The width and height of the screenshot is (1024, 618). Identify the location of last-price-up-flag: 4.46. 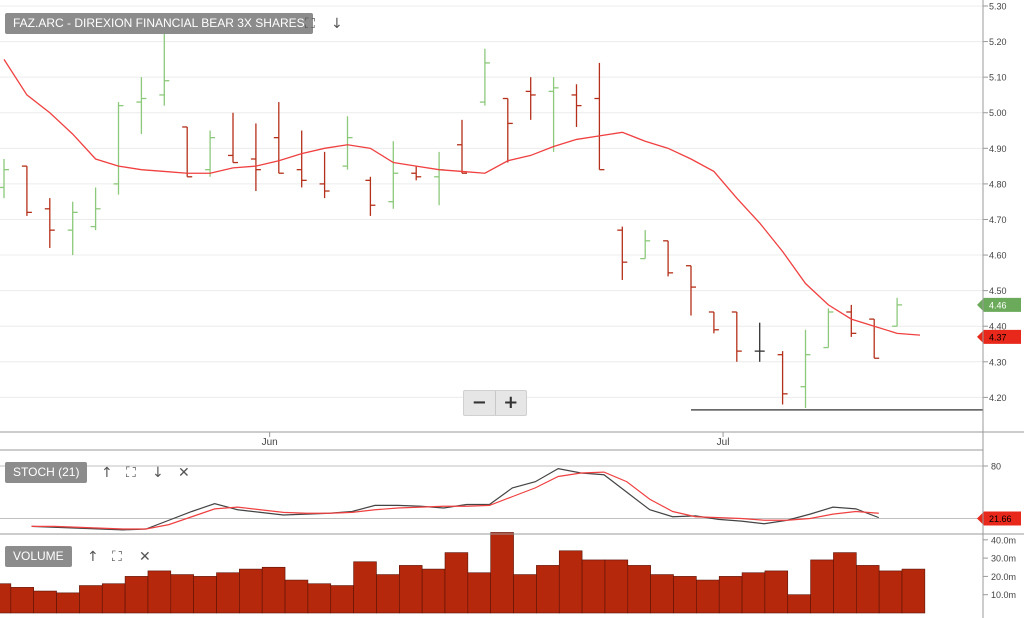
(999, 304).